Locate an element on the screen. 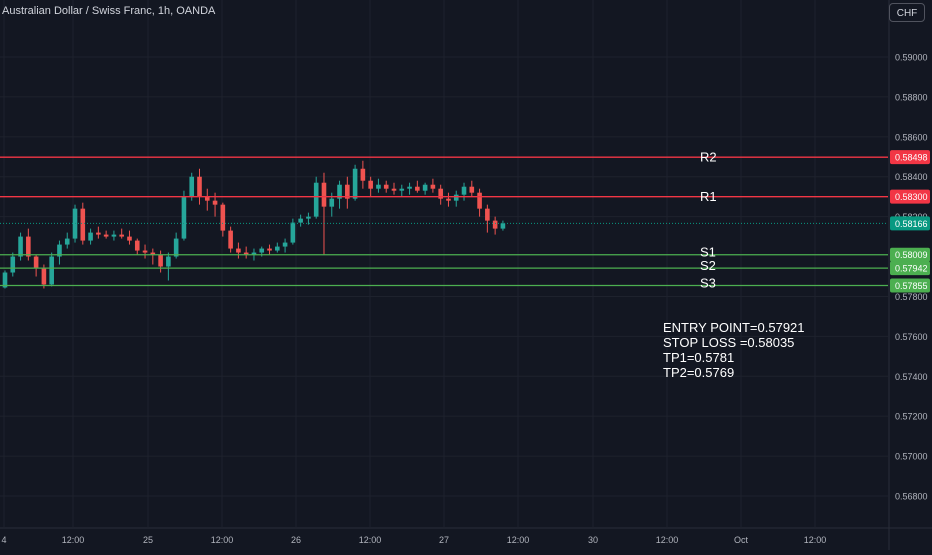 Image resolution: width=932 pixels, height=555 pixels. level-r2: R2 is located at coordinates (444, 157).